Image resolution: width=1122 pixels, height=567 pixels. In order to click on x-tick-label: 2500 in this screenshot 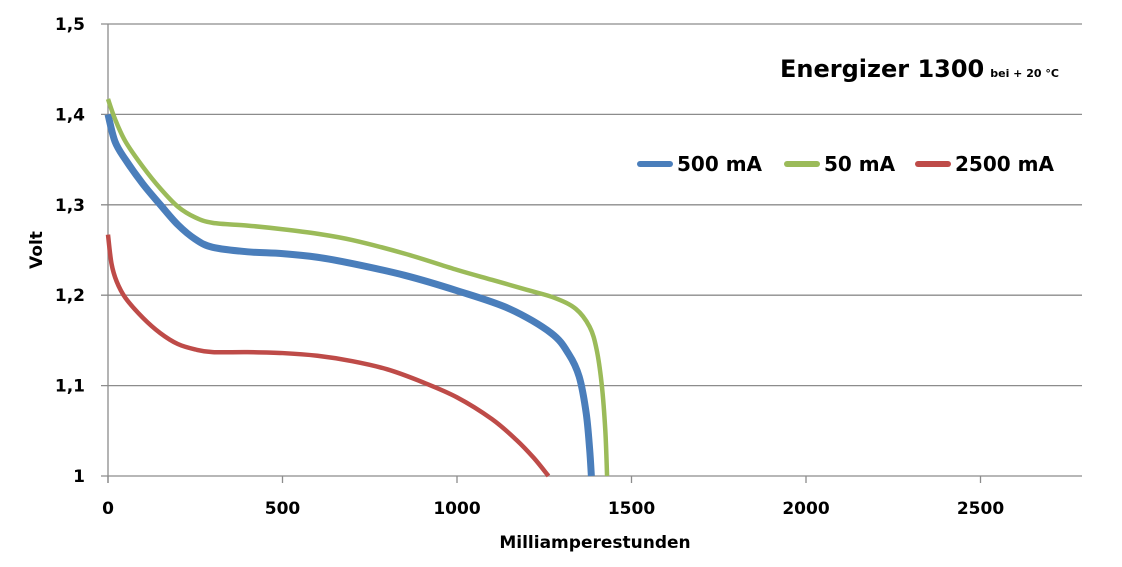, I will do `click(980, 509)`.